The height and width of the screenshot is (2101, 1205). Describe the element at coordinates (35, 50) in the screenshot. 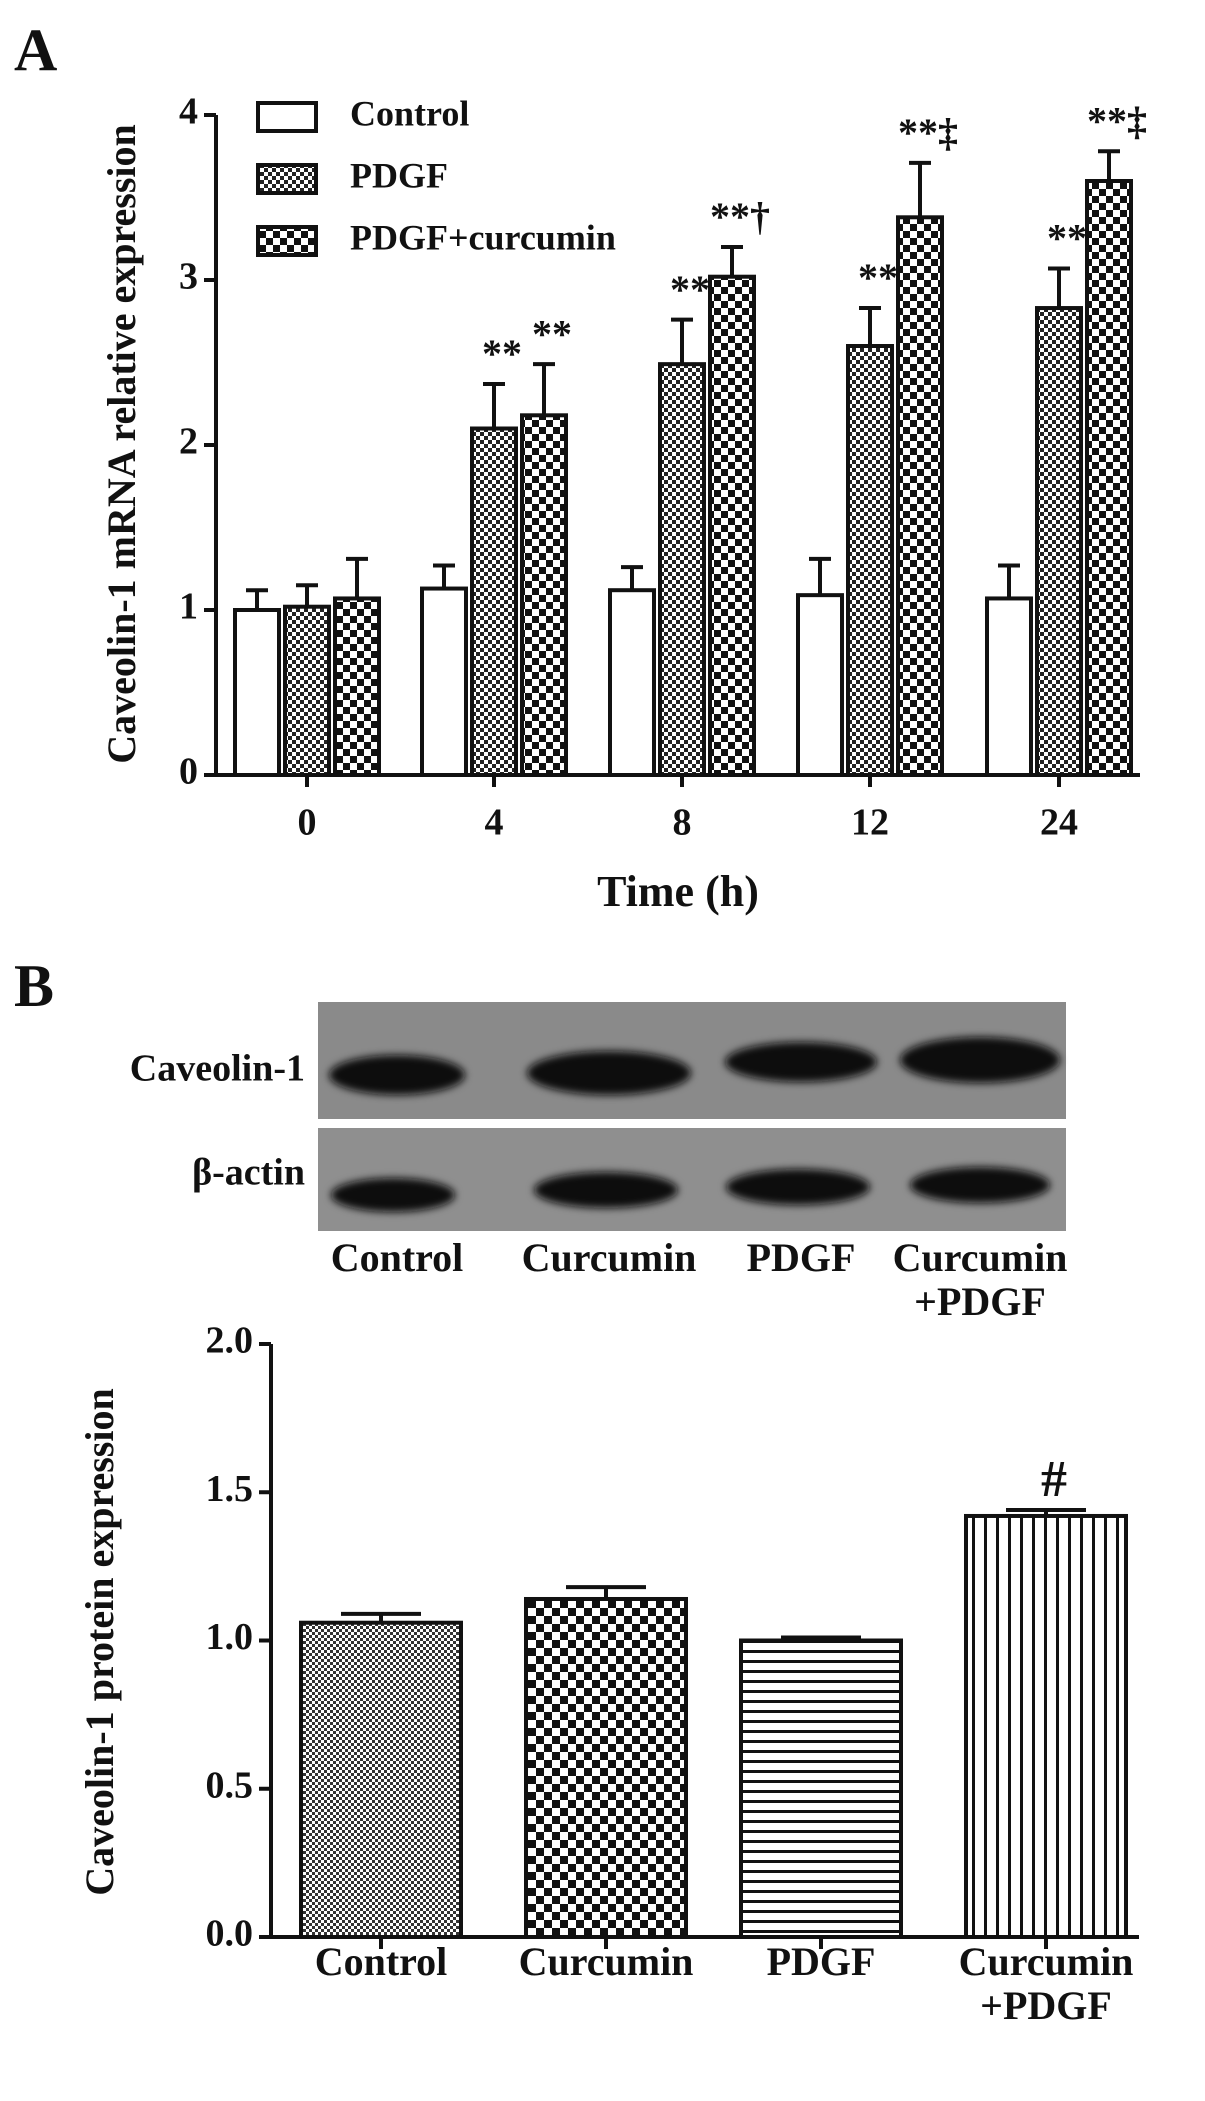

I see `panel-label: A` at that location.